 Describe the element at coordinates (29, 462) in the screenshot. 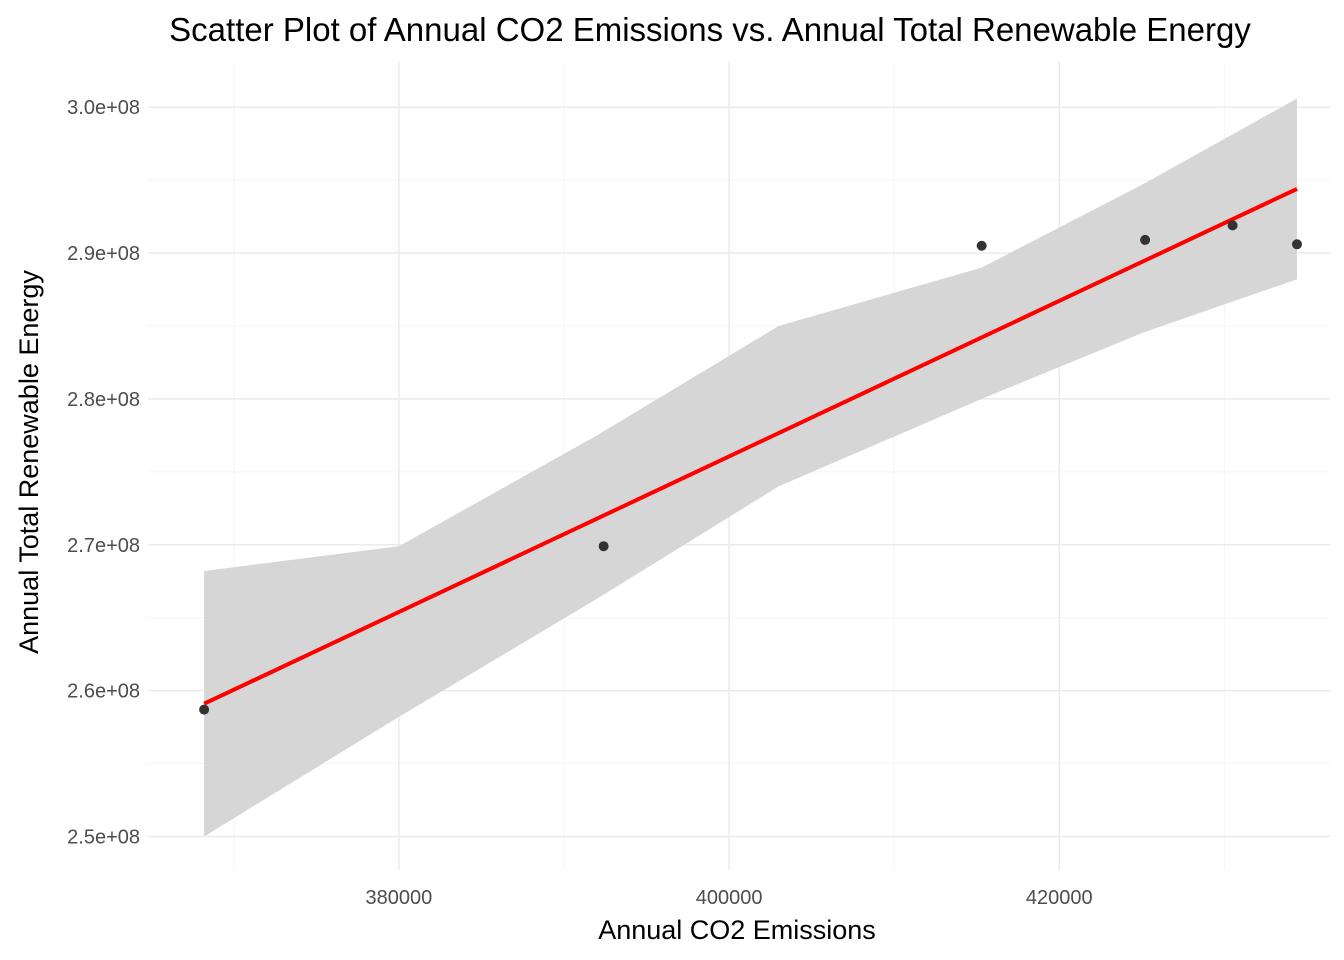

I see `y-axis-title: Annual Total Renewable Energy` at that location.